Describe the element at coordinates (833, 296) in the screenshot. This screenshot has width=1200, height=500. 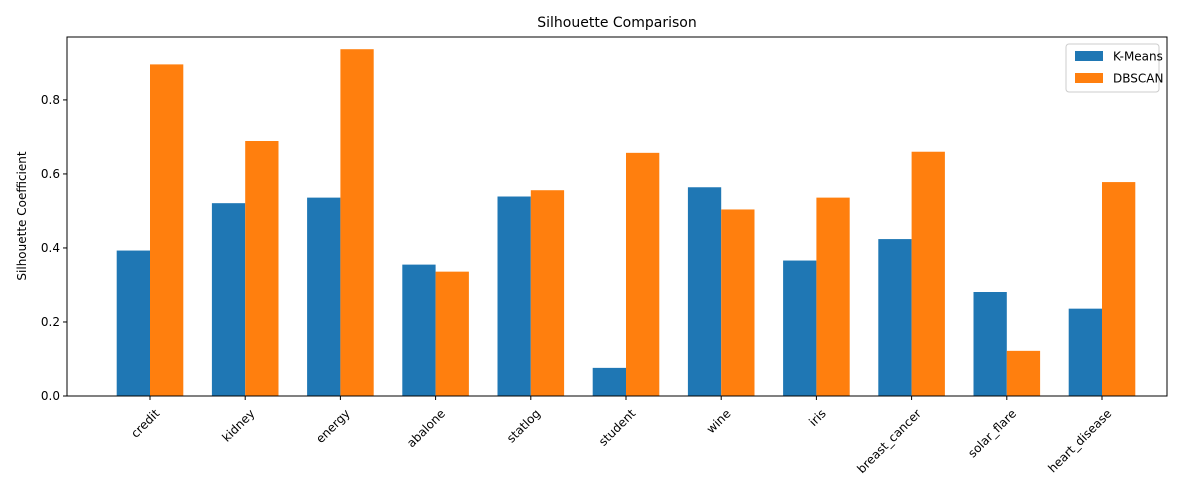
I see `bar-dbscan-iris` at that location.